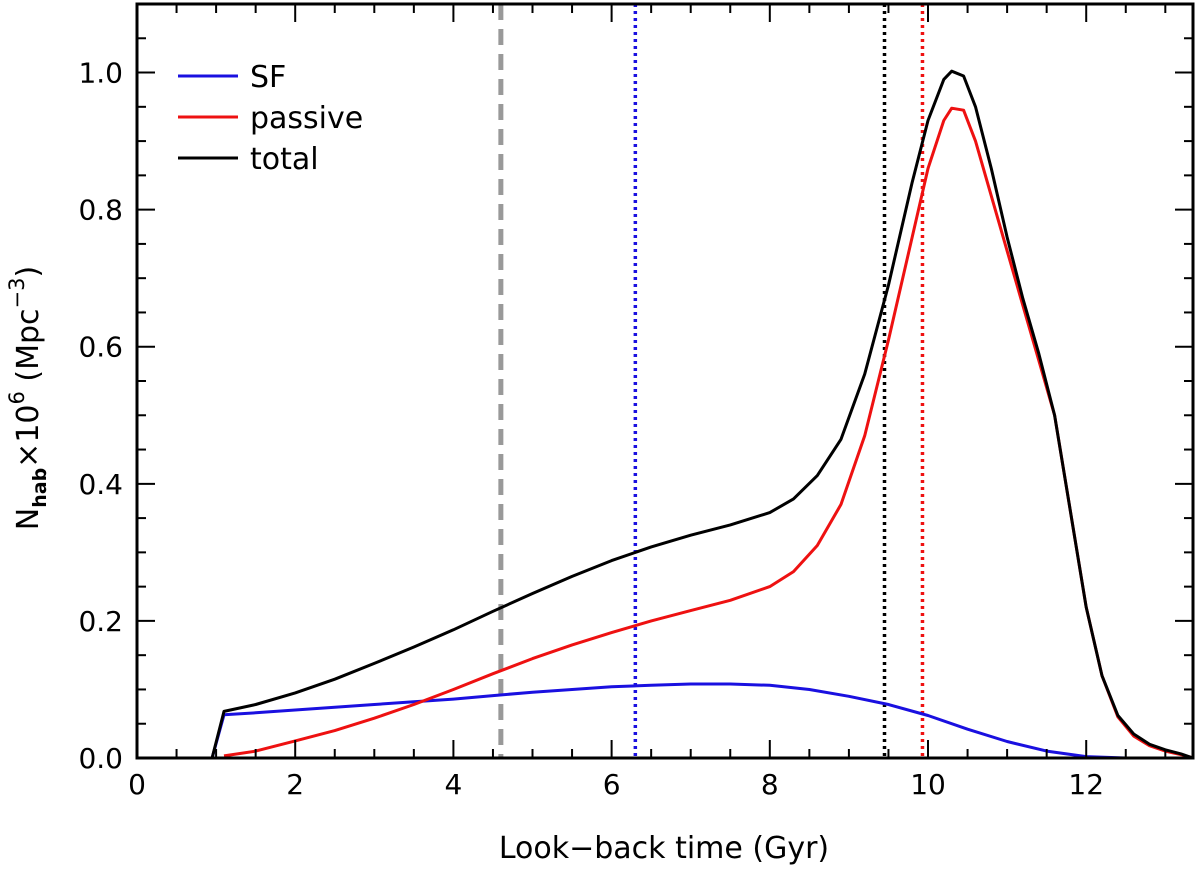 This screenshot has width=1200, height=871. Describe the element at coordinates (664, 848) in the screenshot. I see `x-axis-title: Look−back time (Gyr)` at that location.